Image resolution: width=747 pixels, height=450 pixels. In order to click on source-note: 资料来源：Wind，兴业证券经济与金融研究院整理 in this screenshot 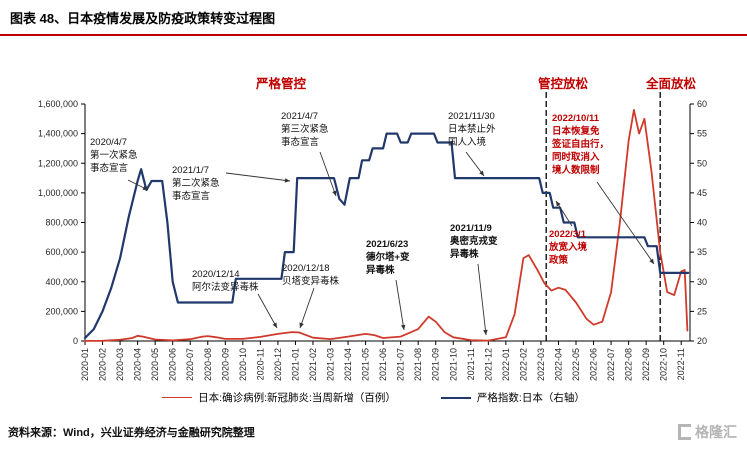, I will do `click(131, 433)`.